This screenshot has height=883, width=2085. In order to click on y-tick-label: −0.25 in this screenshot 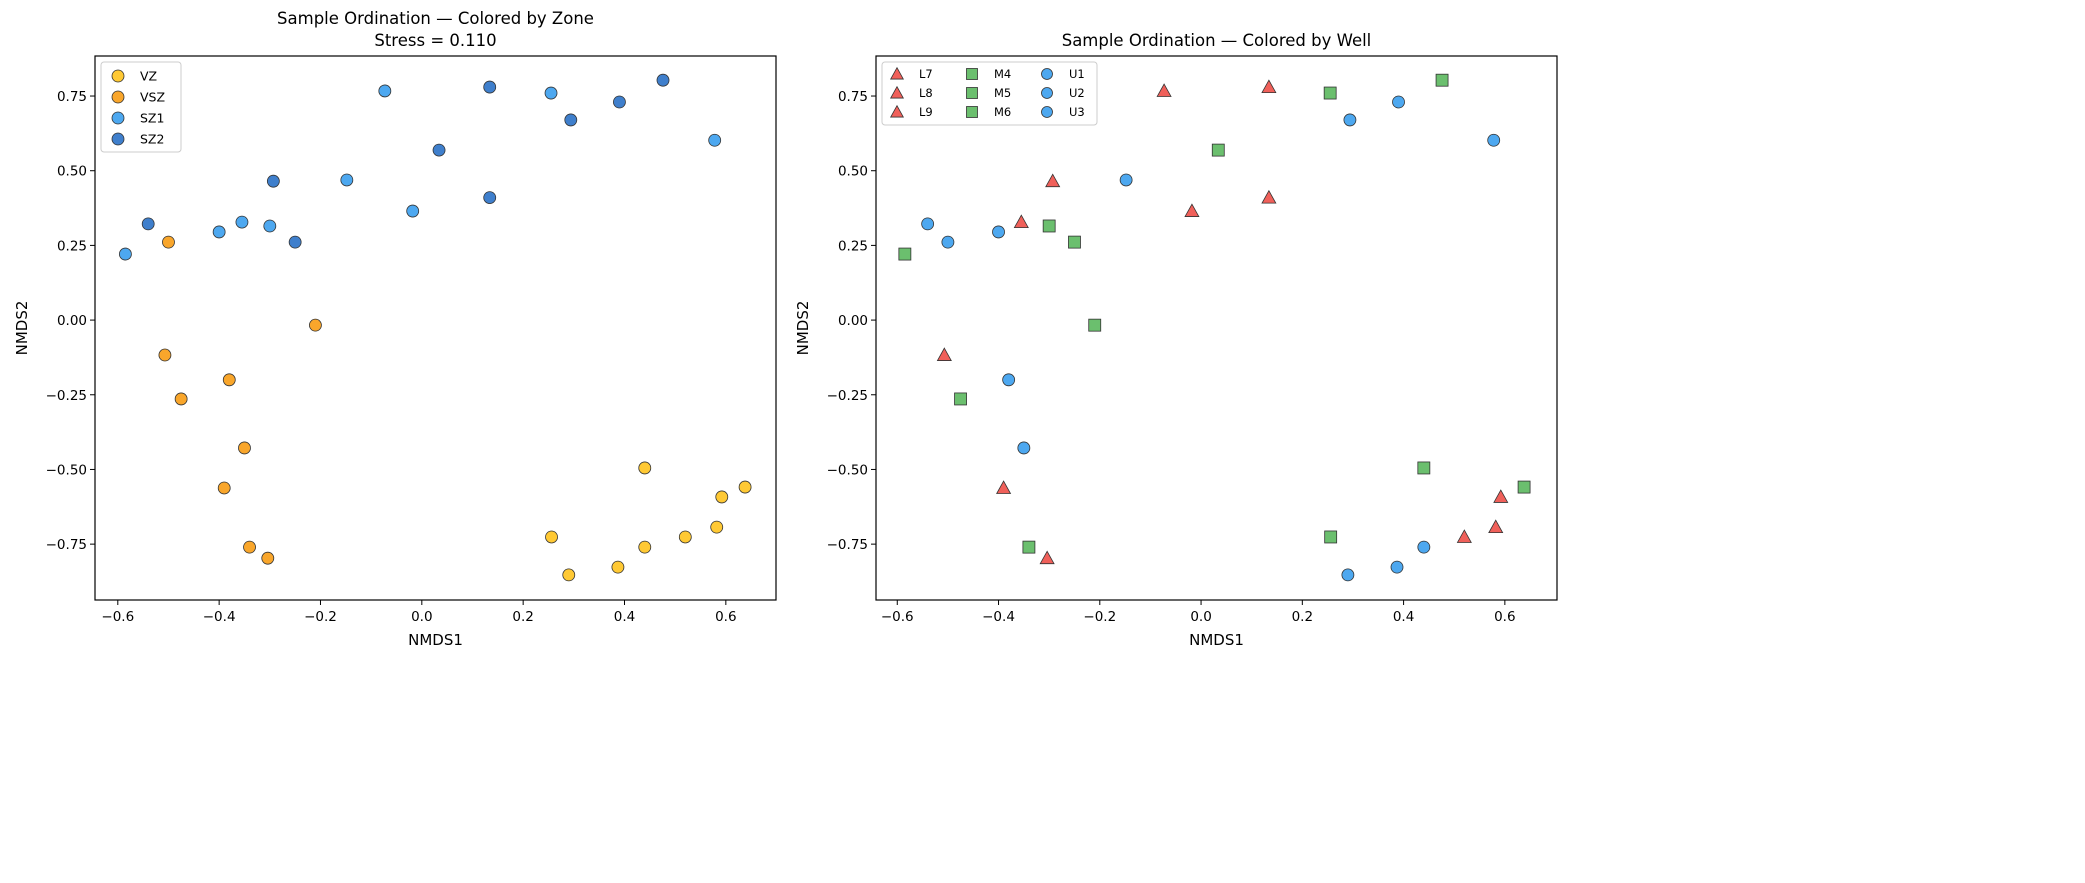, I will do `click(66, 396)`.